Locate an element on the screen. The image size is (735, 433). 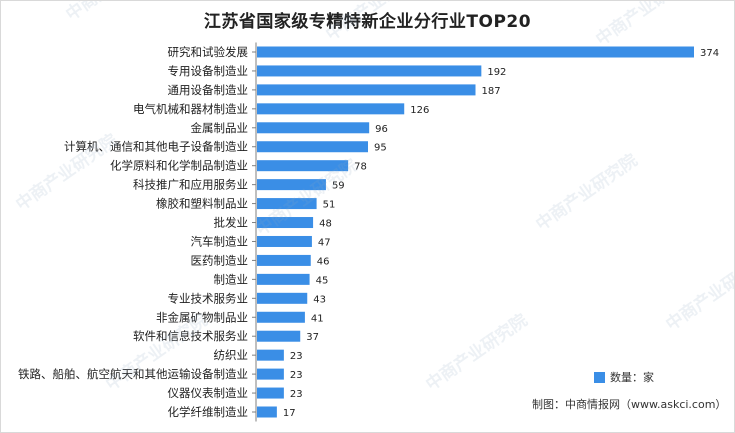
category-label: 化学原料和化学制品制造业 is located at coordinates (179, 166).